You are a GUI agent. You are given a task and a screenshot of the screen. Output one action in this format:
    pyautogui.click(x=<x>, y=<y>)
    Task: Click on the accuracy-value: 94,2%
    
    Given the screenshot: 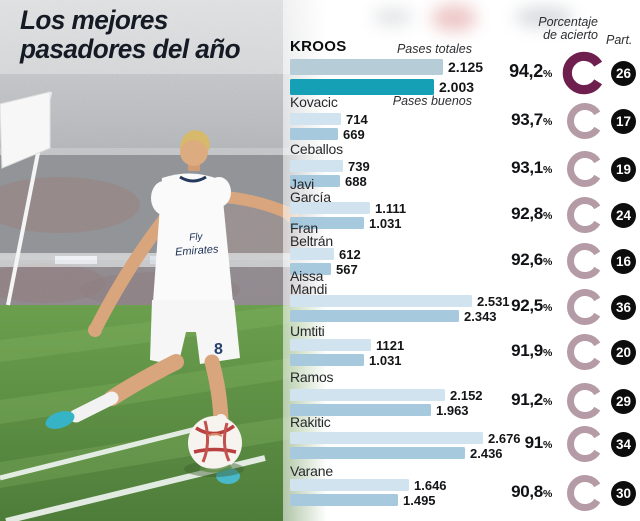 What is the action you would take?
    pyautogui.click(x=530, y=71)
    